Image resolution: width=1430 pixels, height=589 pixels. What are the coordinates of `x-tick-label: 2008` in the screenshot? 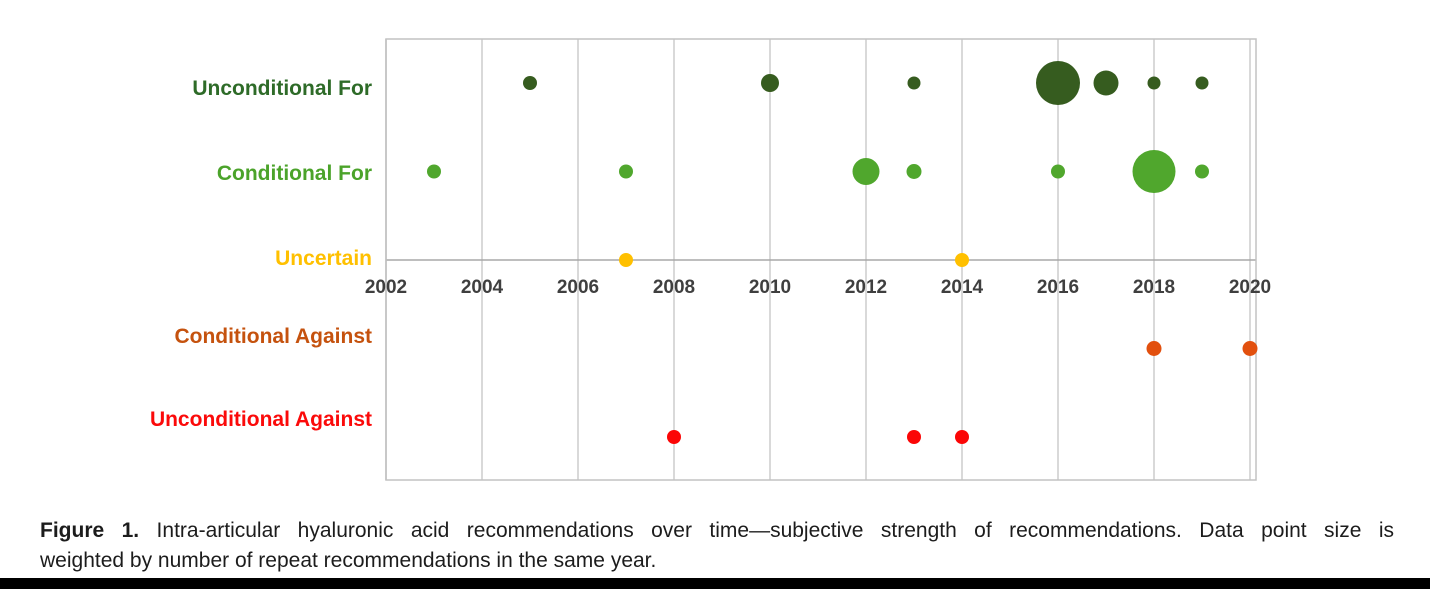 It's located at (674, 287).